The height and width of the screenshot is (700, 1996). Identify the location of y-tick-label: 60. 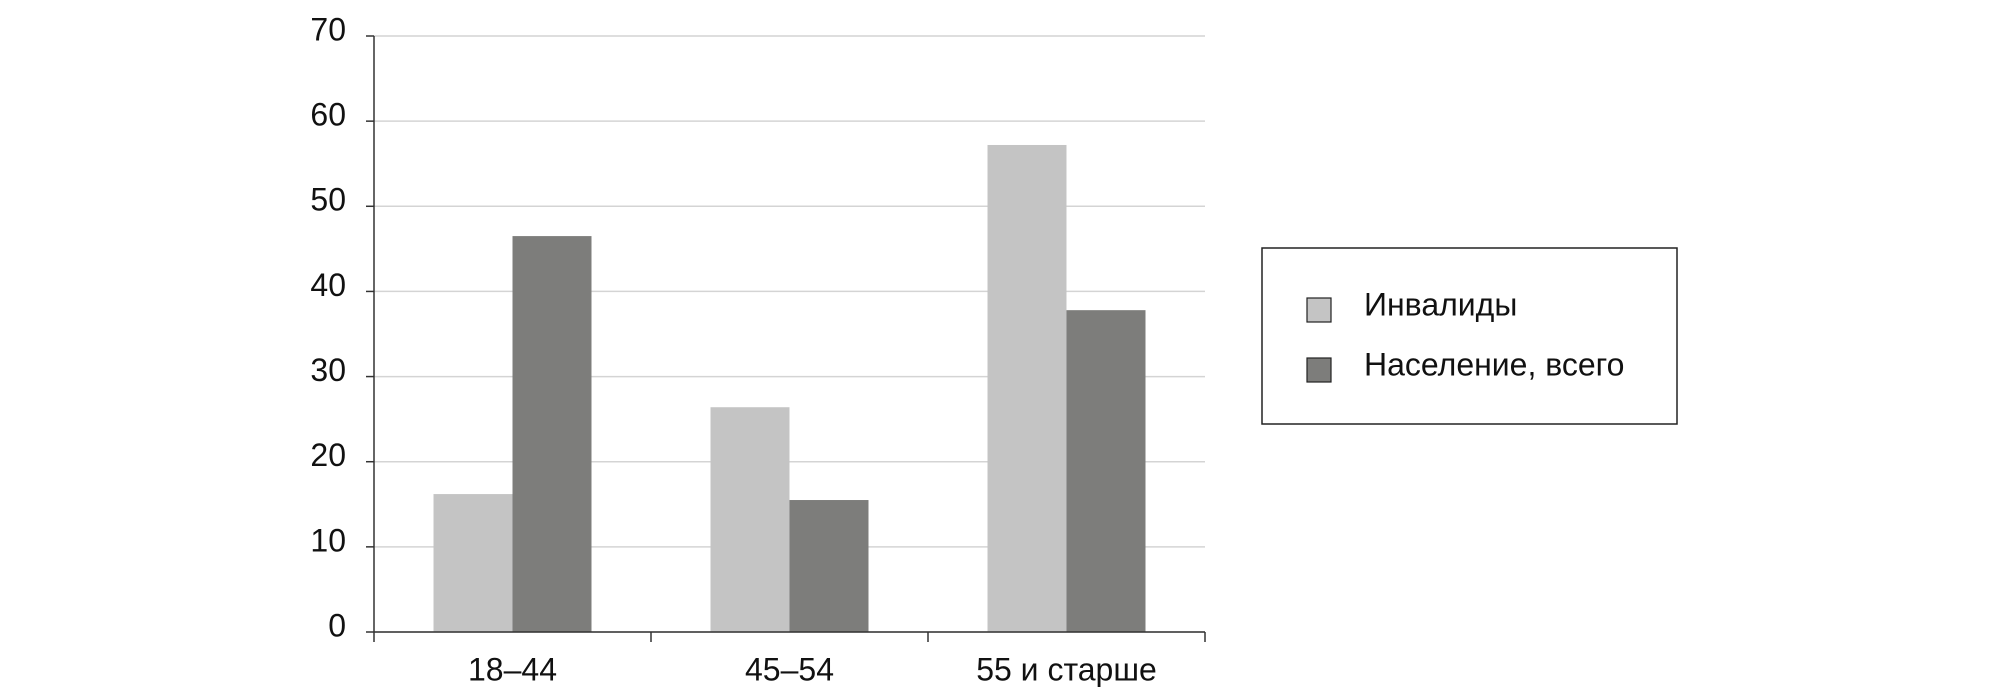
(328, 115).